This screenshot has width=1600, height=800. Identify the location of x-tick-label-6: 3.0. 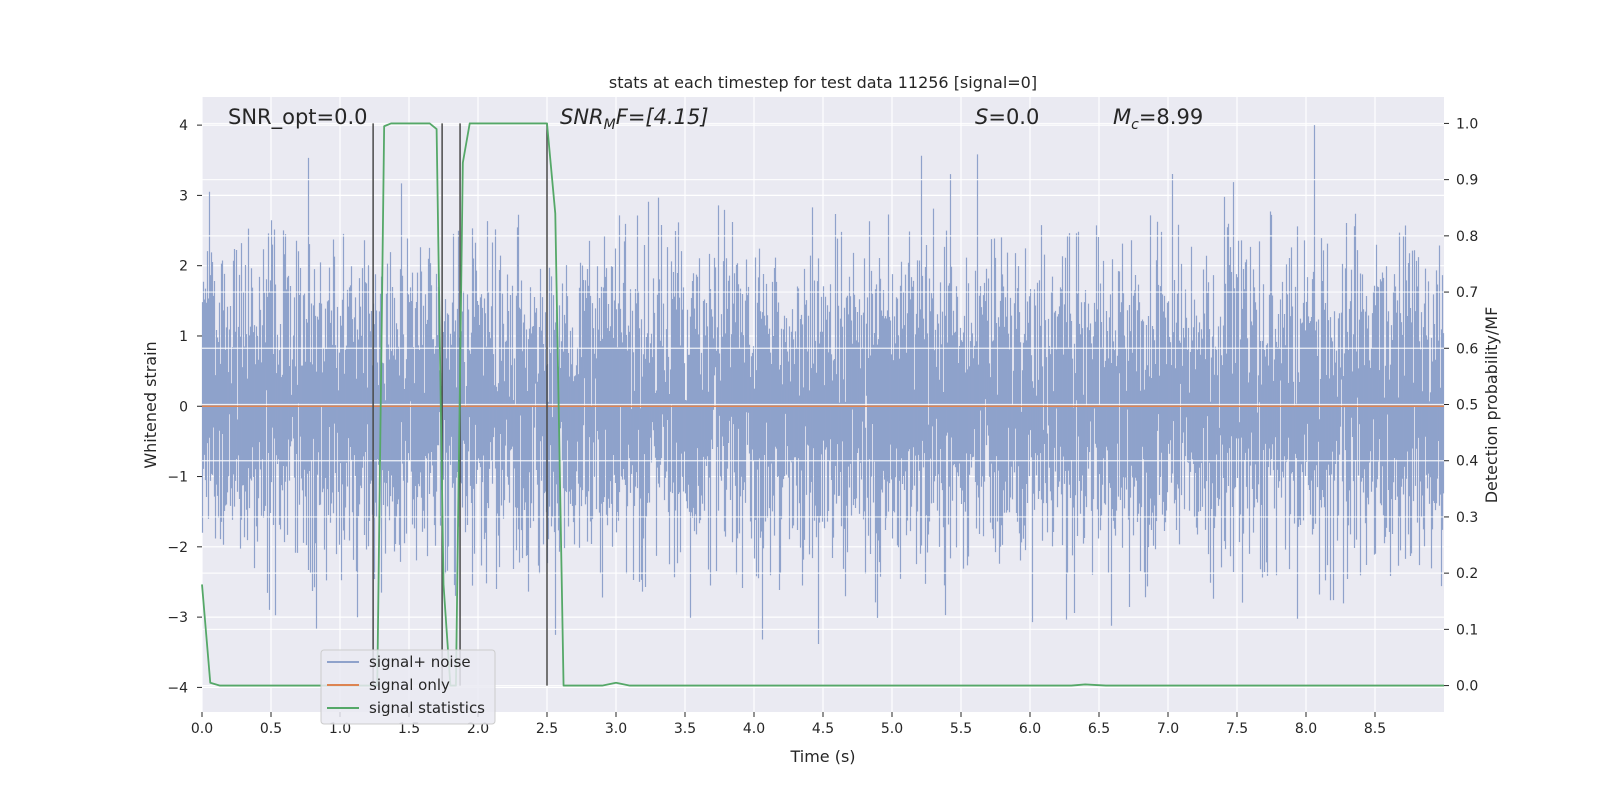
(616, 729).